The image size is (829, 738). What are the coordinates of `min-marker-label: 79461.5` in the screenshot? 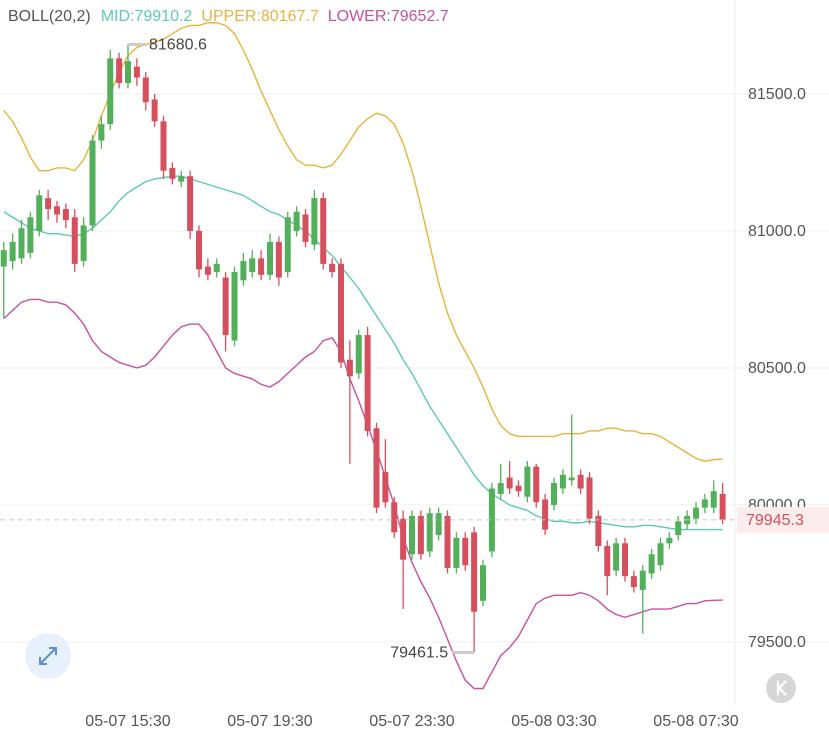 It's located at (419, 653).